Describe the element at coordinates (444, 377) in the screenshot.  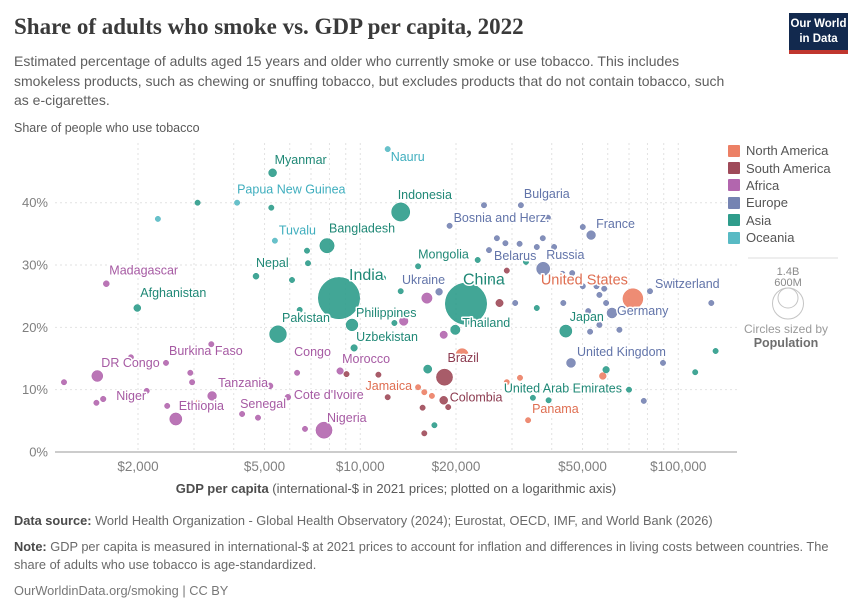
I see `data-point-brazil` at that location.